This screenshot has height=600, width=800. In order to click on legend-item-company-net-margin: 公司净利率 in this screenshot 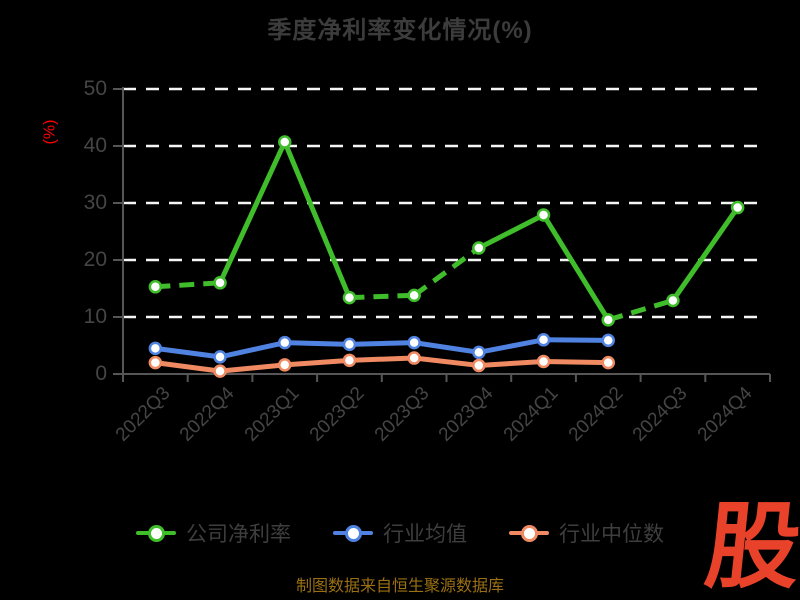, I will do `click(213, 533)`.